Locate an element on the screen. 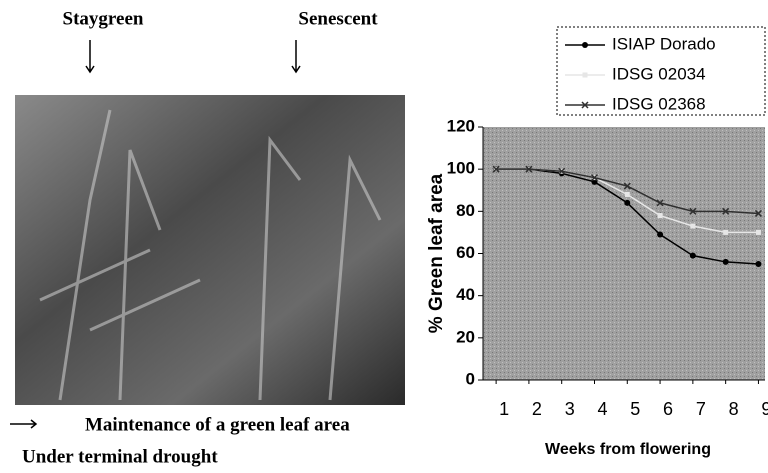 This screenshot has height=473, width=768. x-tick-label: 6 is located at coordinates (668, 409).